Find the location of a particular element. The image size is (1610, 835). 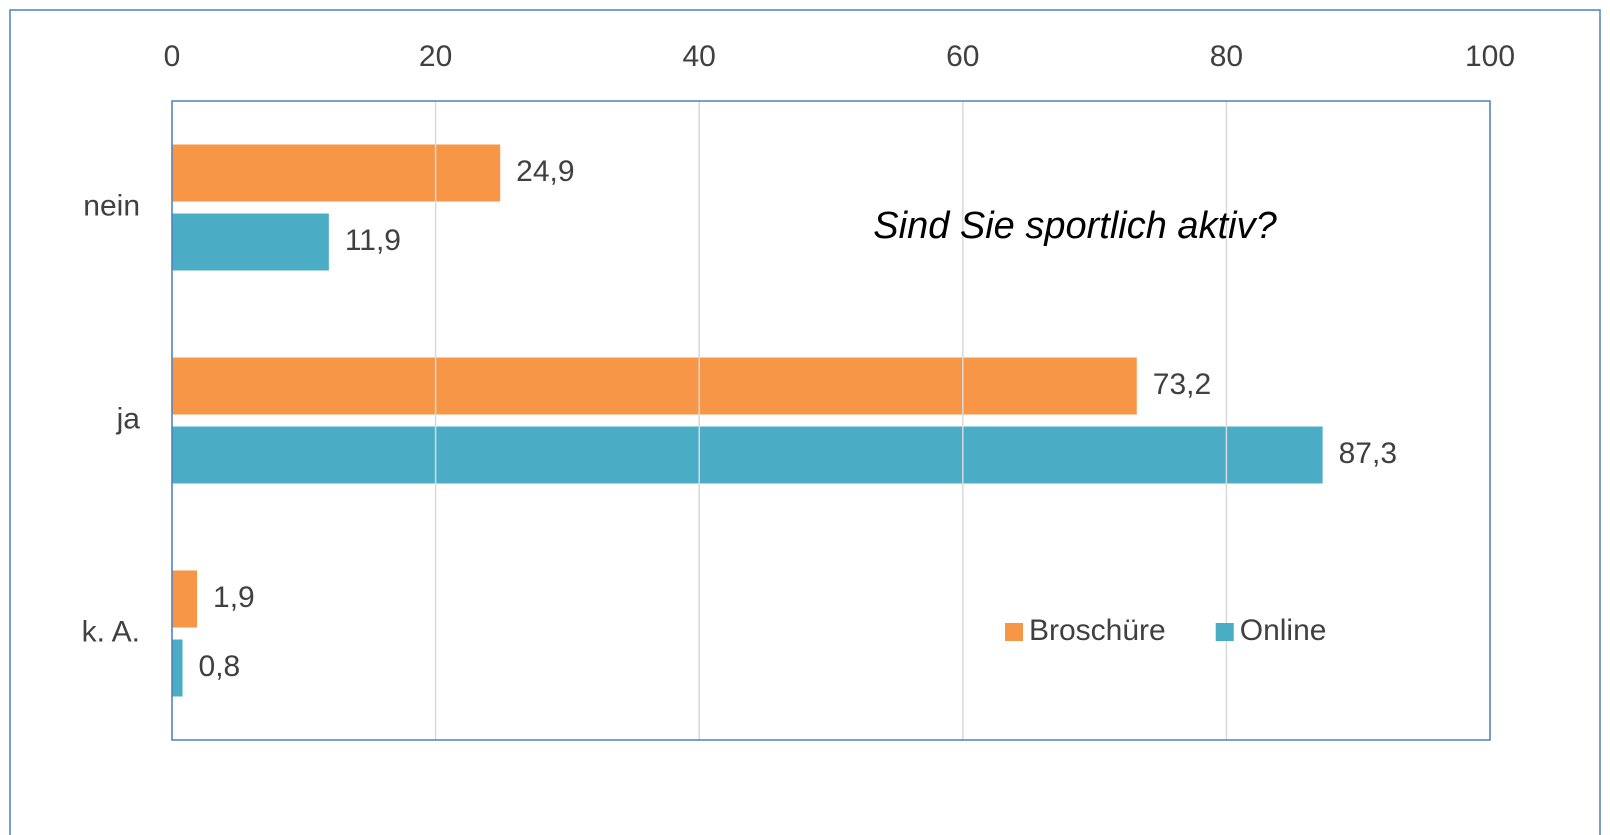

y-tick-label: ja is located at coordinates (128, 418).